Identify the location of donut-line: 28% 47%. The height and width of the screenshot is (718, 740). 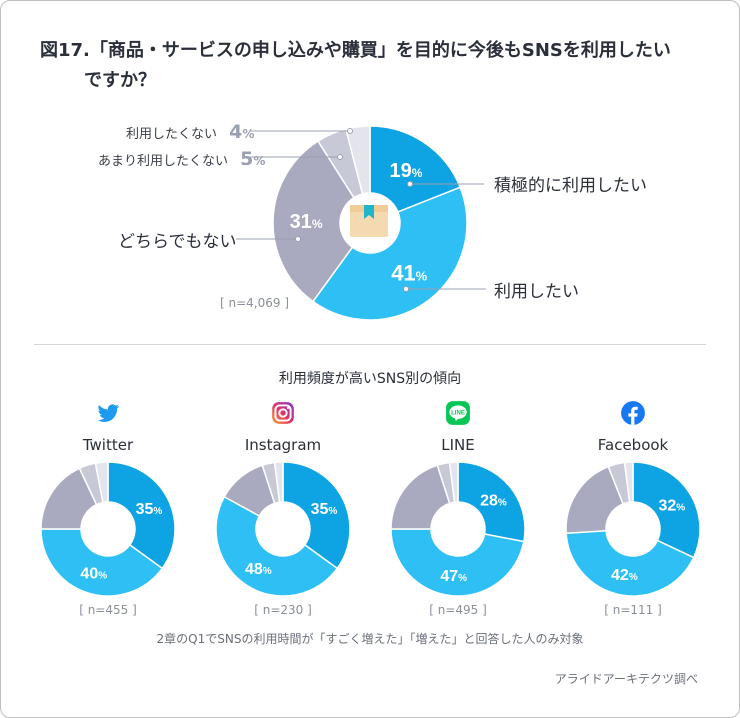
(458, 529).